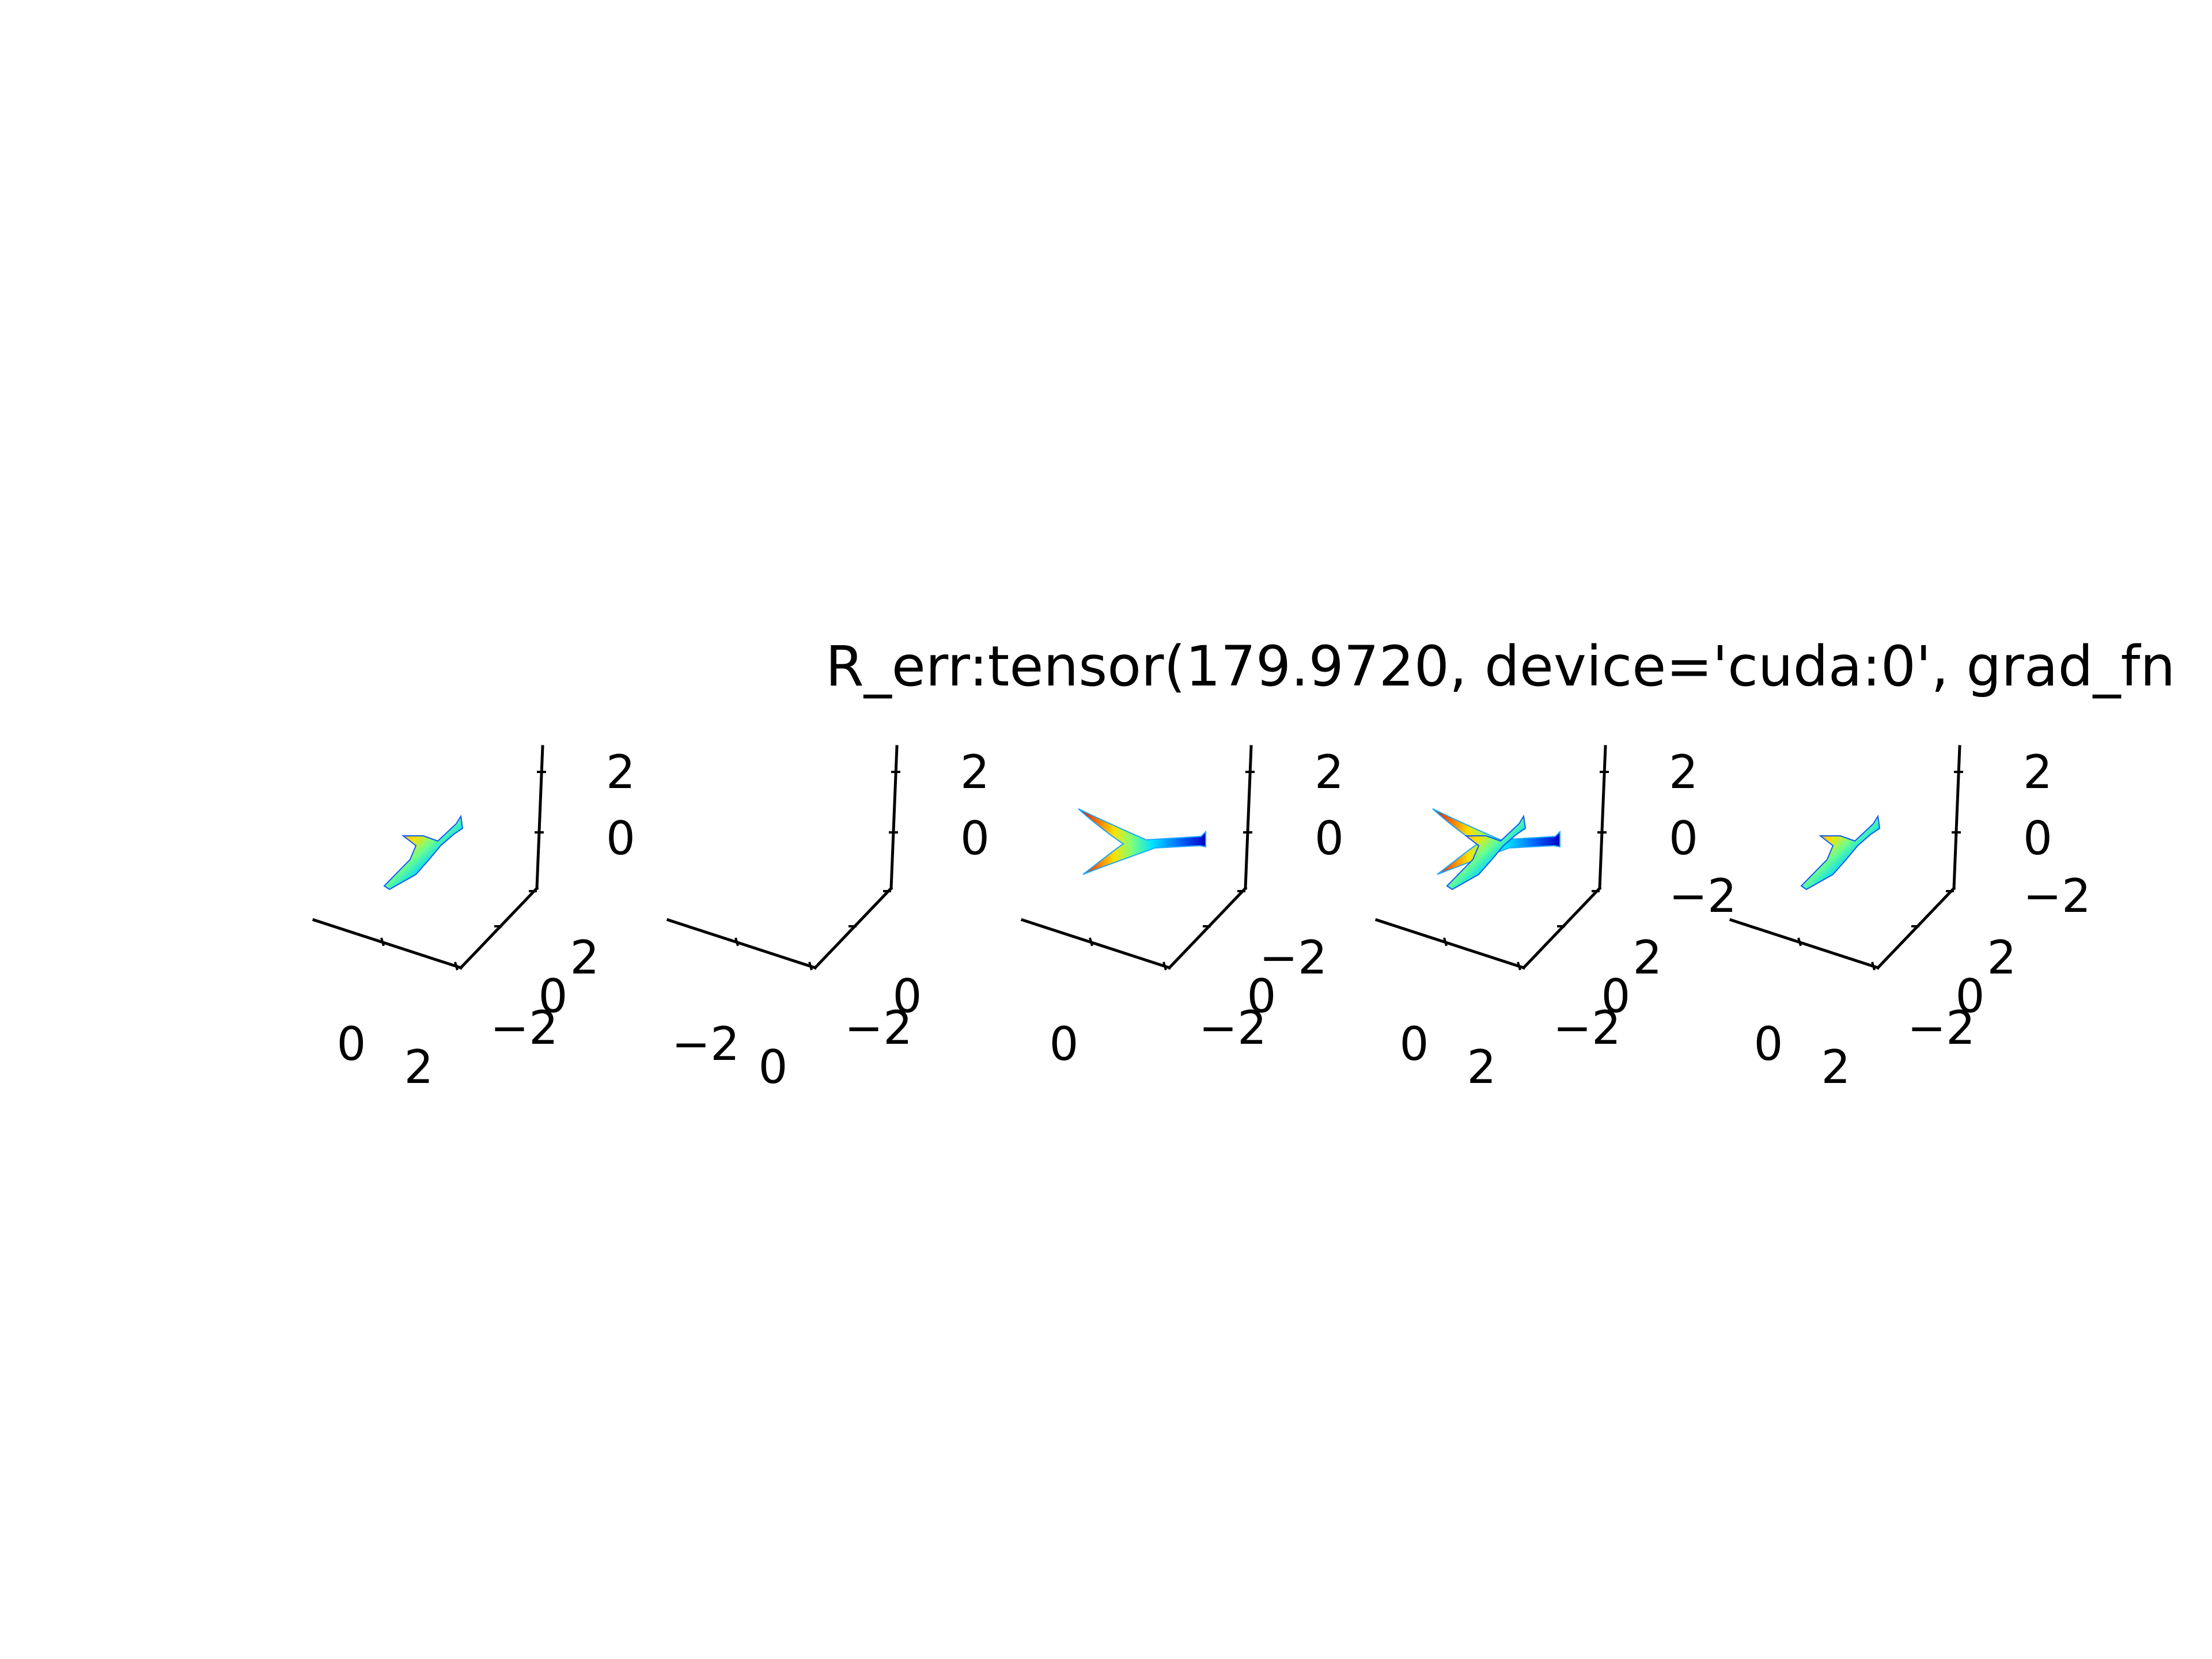 The width and height of the screenshot is (2212, 1659). What do you see at coordinates (1290, 908) in the screenshot?
I see `panel-3: 200 −20−2` at bounding box center [1290, 908].